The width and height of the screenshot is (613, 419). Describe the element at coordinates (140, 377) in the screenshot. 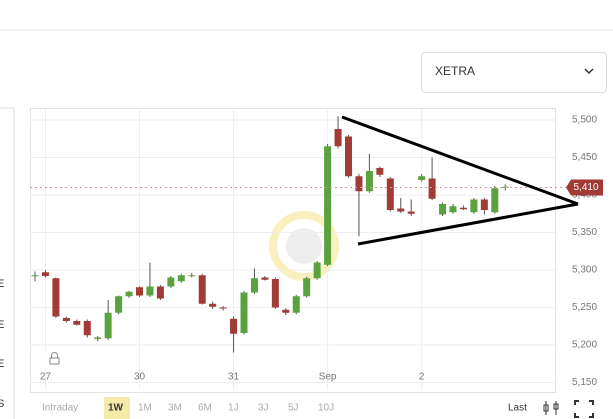

I see `x-tick-label: 30` at that location.